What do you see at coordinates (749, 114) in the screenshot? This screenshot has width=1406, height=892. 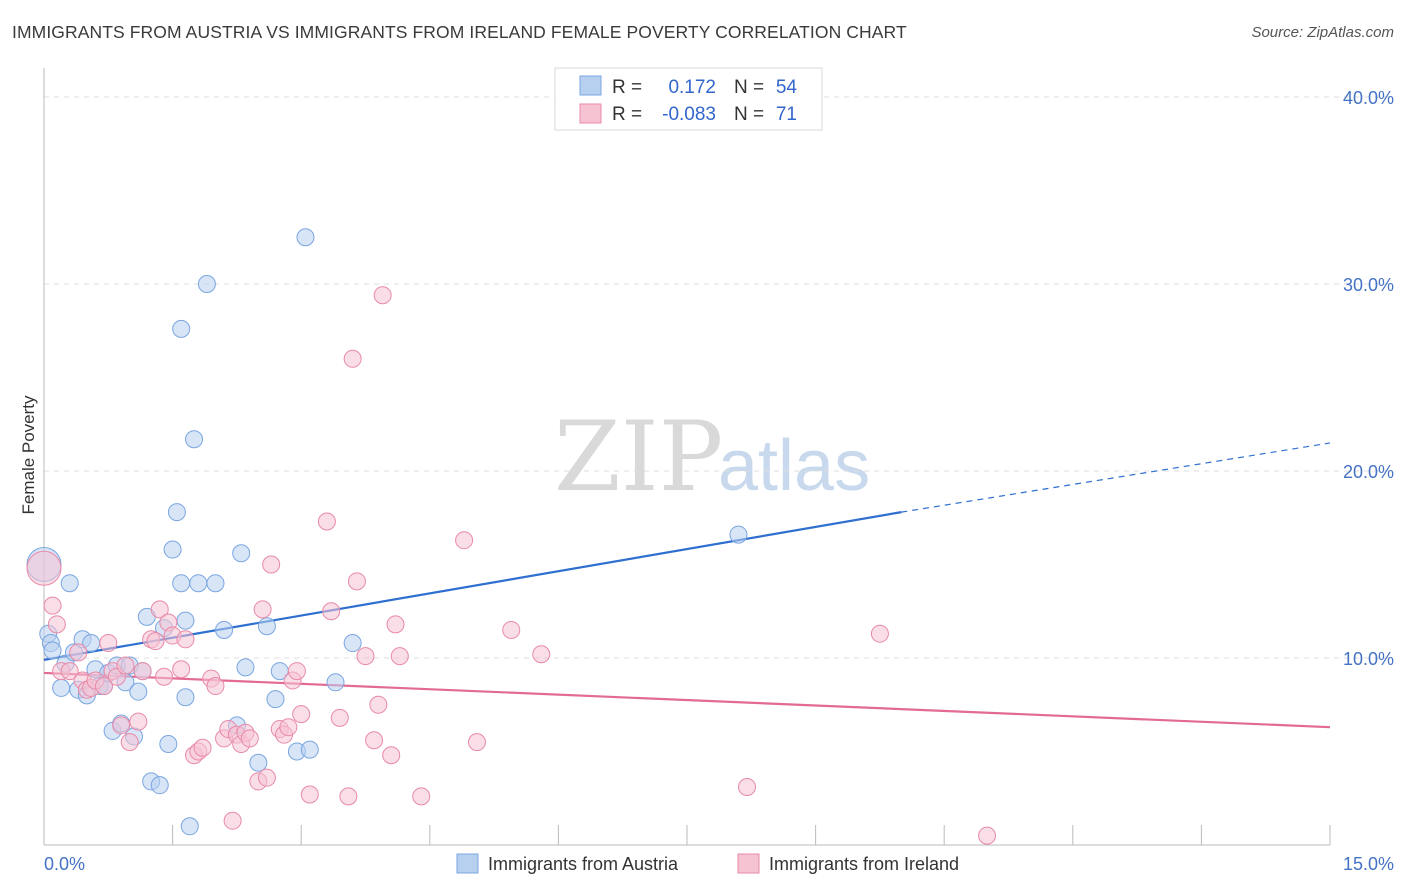 I see `stats-legend-n-label-ireland: N =` at bounding box center [749, 114].